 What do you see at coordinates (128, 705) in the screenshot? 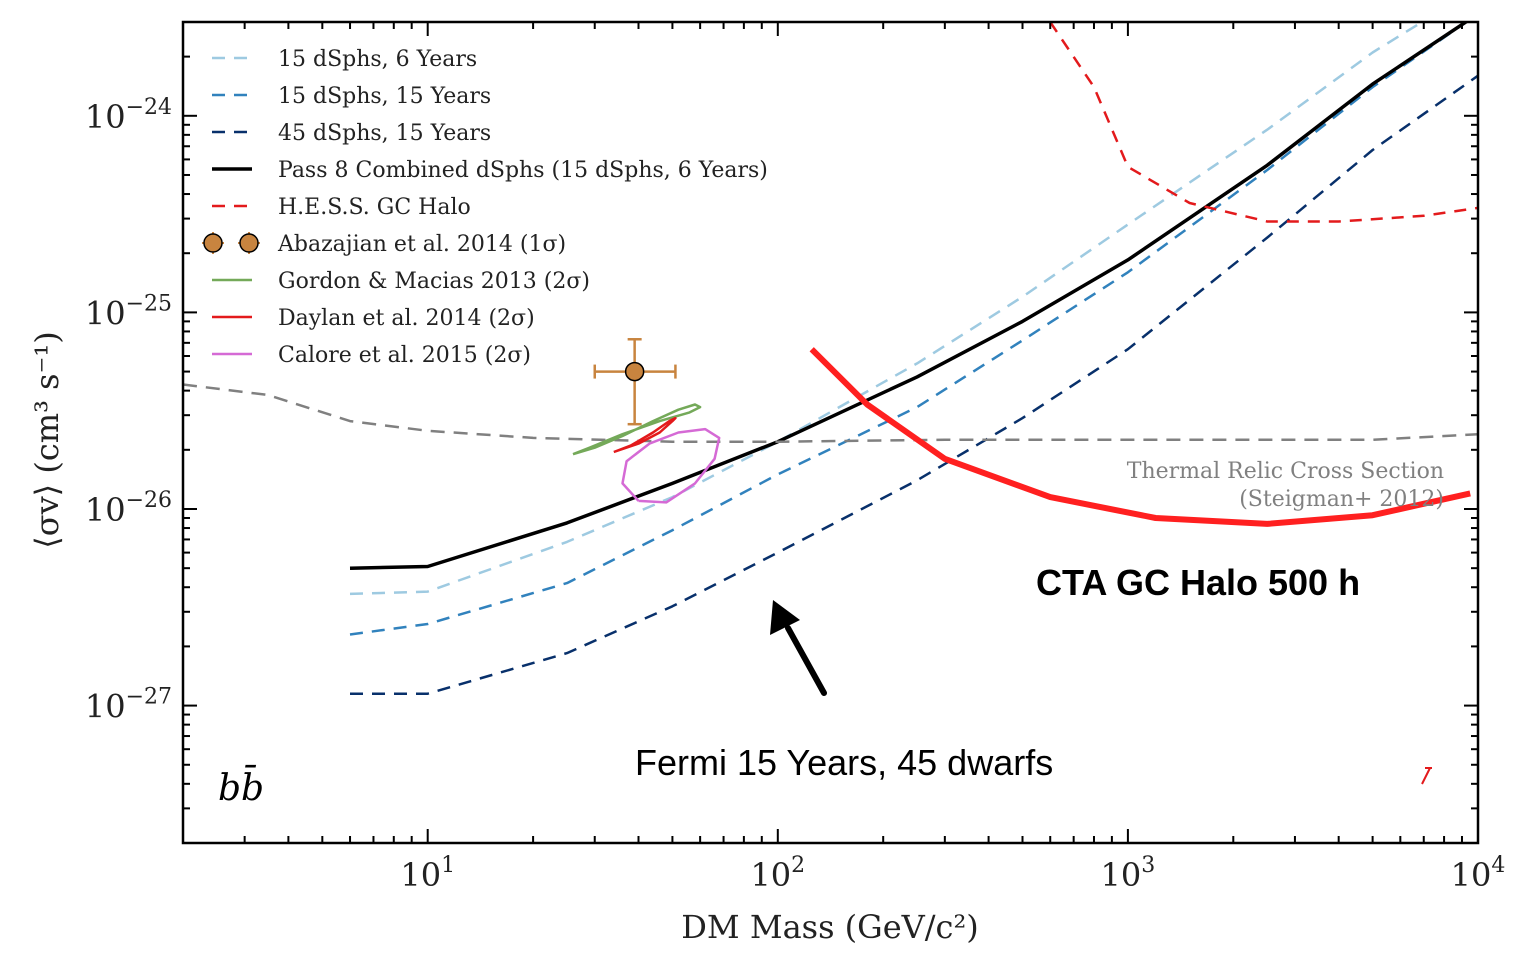
I see `y-tick-label: 10−27` at bounding box center [128, 705].